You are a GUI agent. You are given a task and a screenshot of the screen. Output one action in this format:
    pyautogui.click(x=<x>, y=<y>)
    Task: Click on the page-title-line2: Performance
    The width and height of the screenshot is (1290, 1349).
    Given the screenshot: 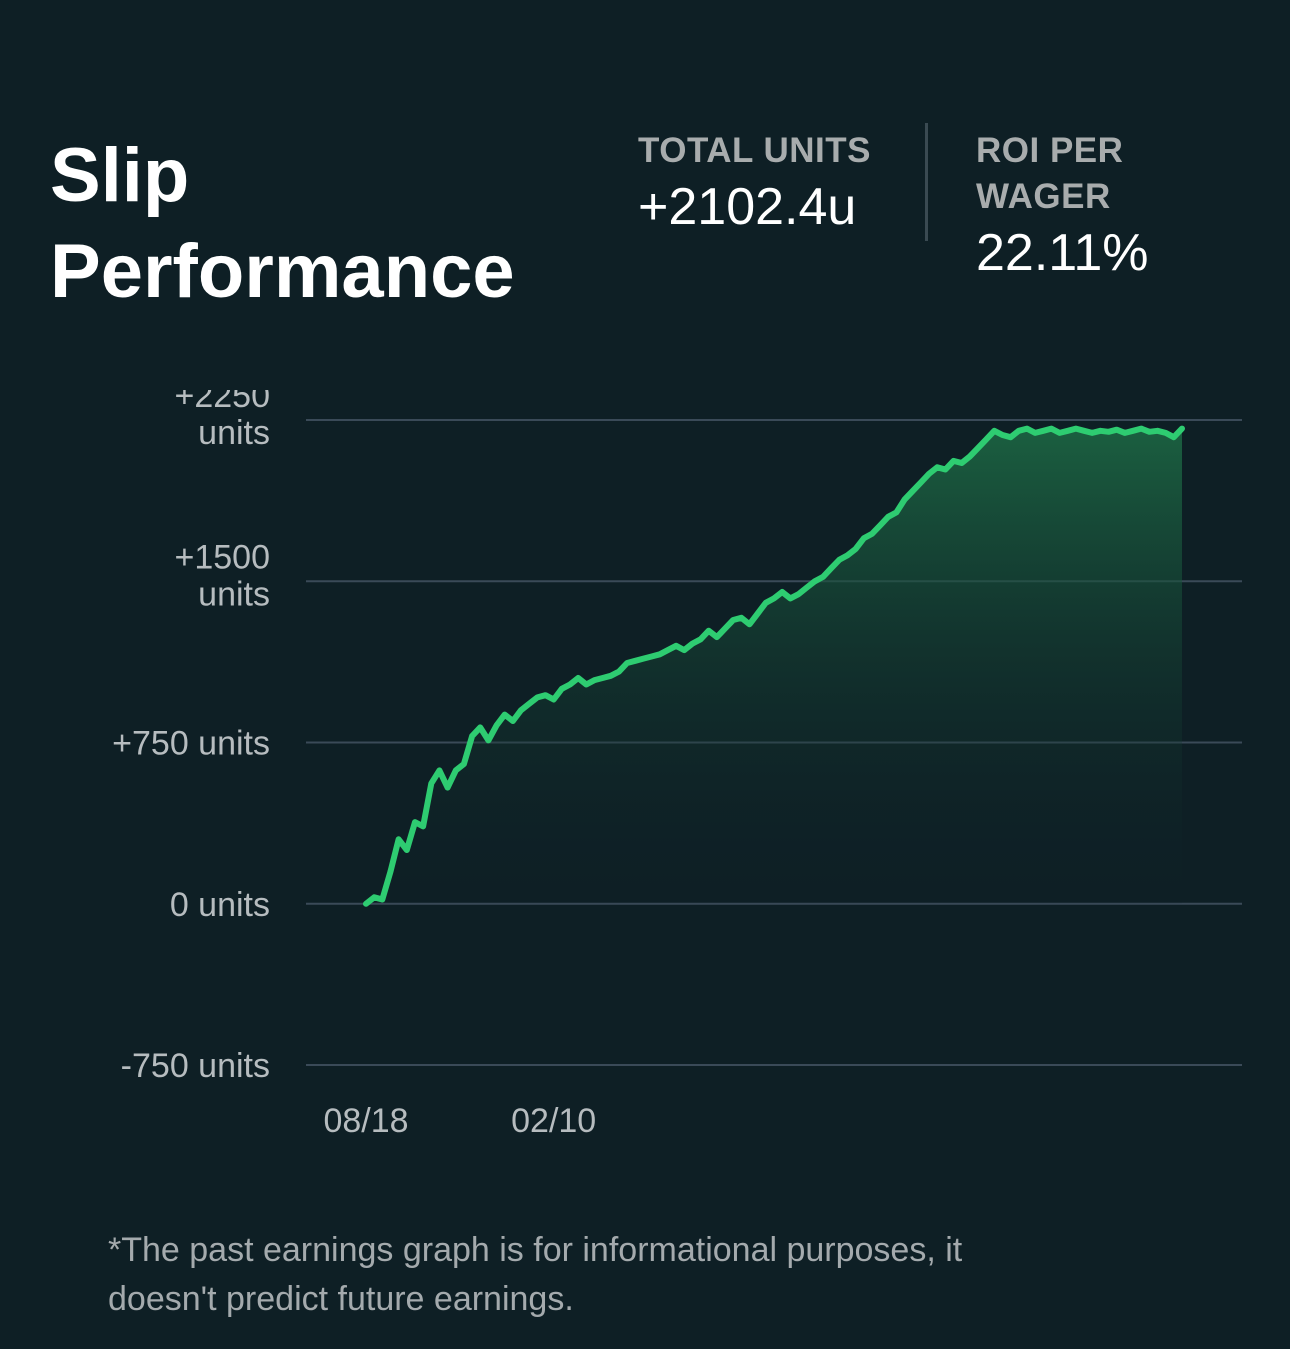 What is the action you would take?
    pyautogui.click(x=282, y=271)
    